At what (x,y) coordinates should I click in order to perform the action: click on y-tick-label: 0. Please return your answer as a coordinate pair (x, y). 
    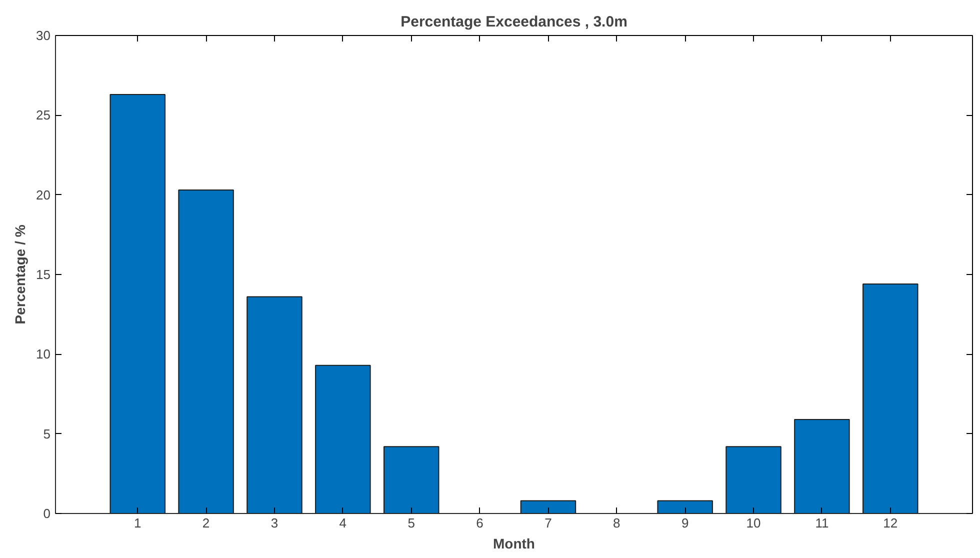
    Looking at the image, I should click on (47, 513).